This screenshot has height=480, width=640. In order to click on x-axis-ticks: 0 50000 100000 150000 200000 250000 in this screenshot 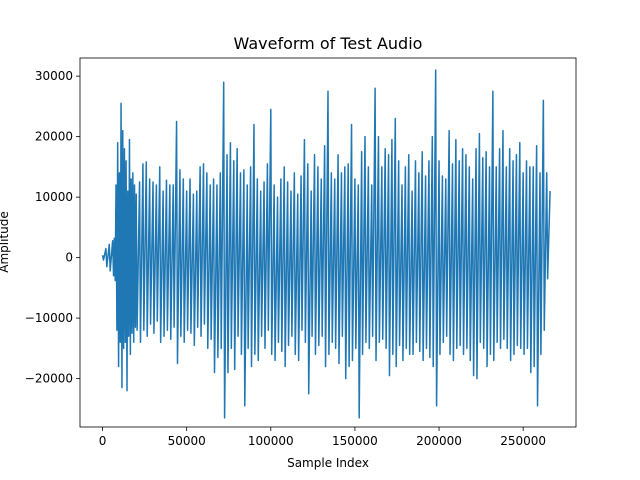, I will do `click(322, 437)`.